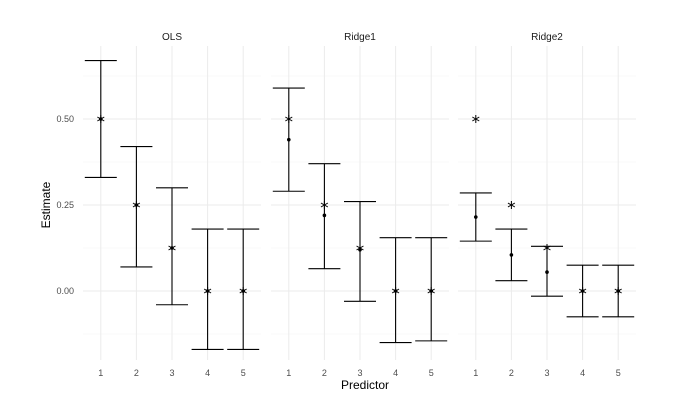  Describe the element at coordinates (547, 37) in the screenshot. I see `panel-title: Ridge2` at that location.